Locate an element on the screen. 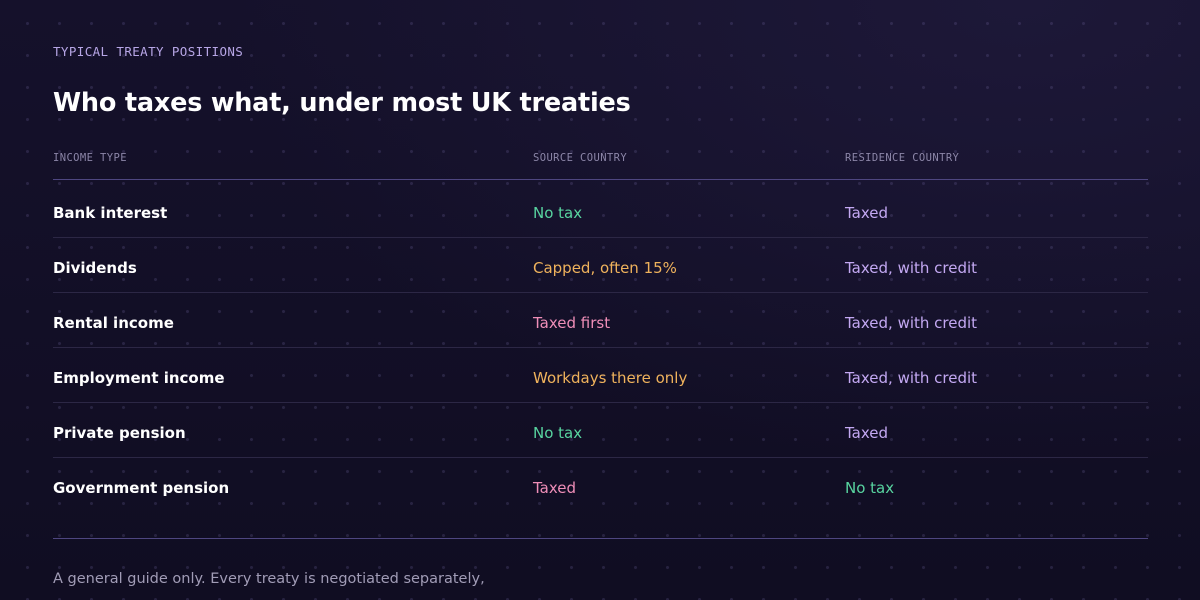  table-row: Private pension No tax Taxed is located at coordinates (600, 430).